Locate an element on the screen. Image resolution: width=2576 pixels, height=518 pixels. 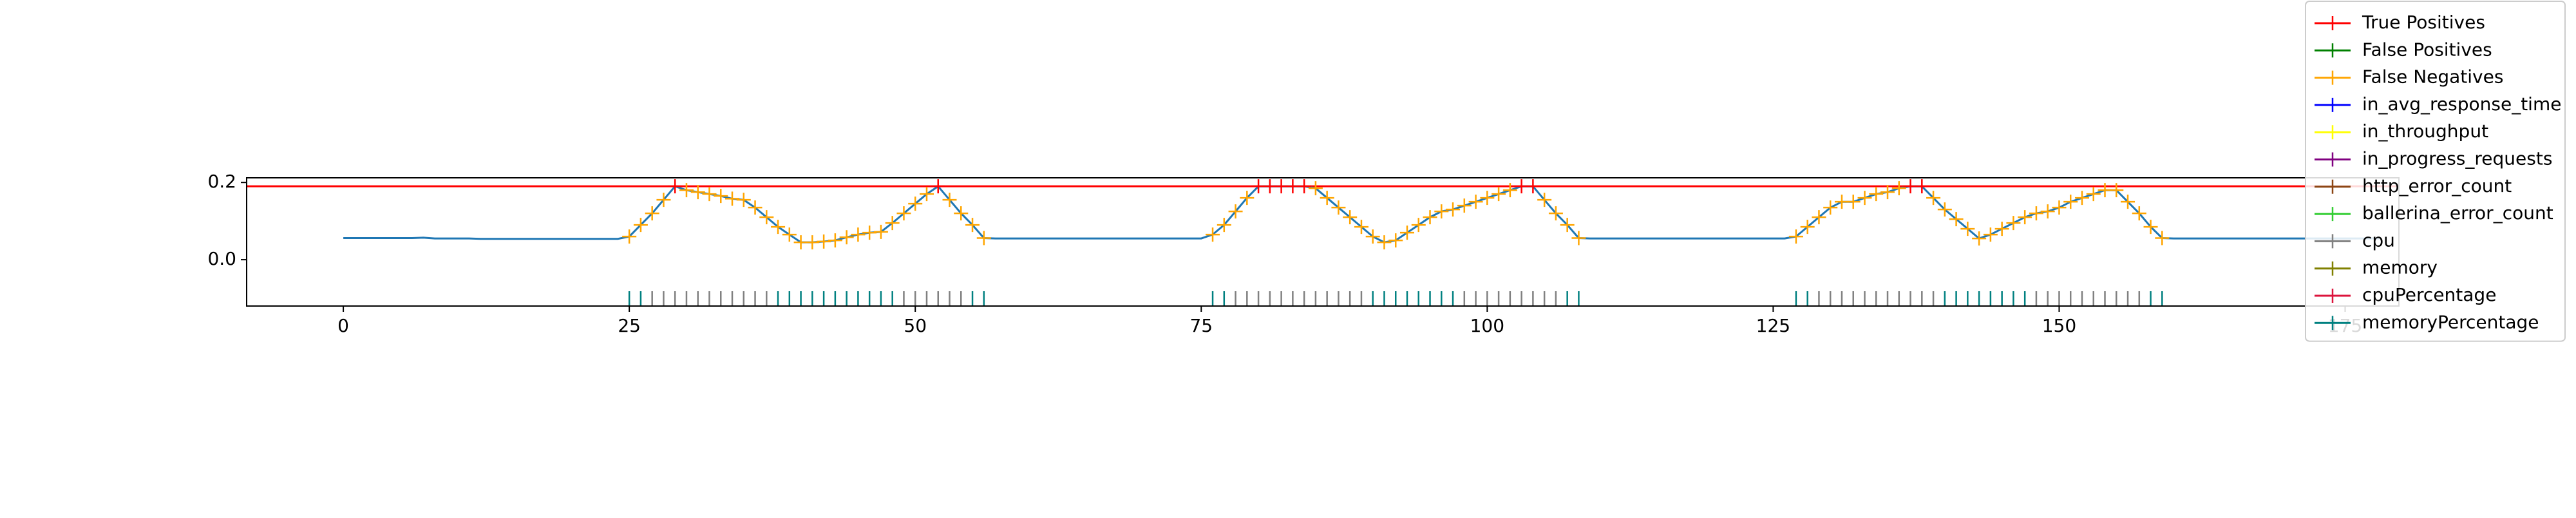
legend-label: cpu is located at coordinates (2378, 240).